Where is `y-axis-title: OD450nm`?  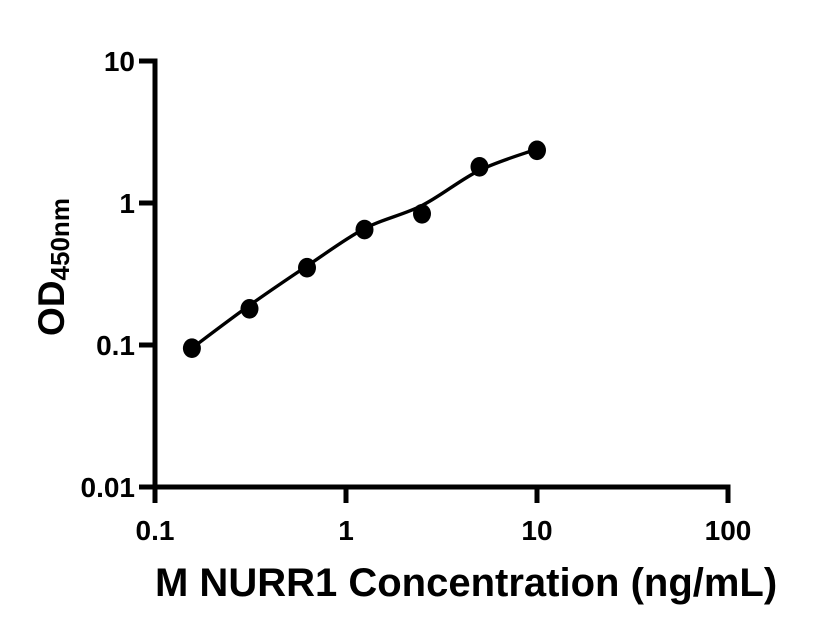
y-axis-title: OD450nm is located at coordinates (53, 267).